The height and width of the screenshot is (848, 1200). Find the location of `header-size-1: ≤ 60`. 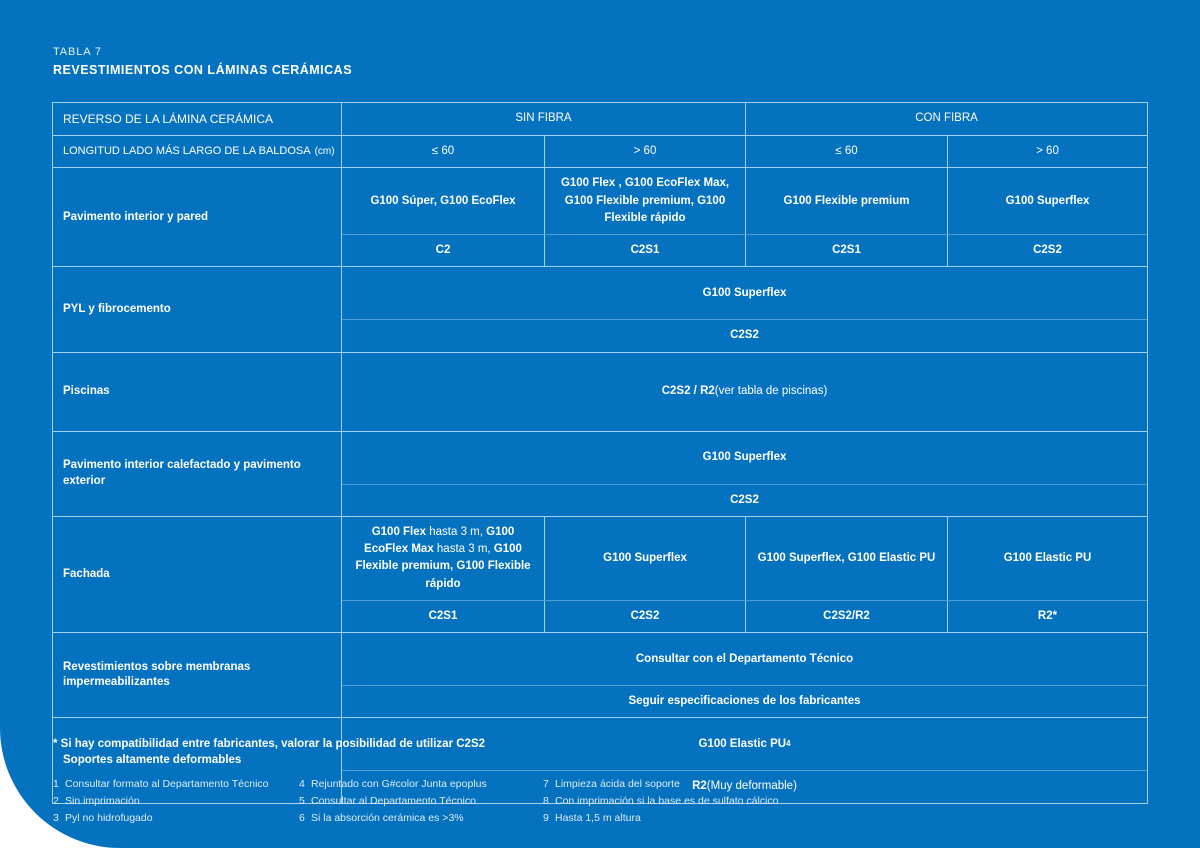

header-size-1: ≤ 60 is located at coordinates (443, 151).